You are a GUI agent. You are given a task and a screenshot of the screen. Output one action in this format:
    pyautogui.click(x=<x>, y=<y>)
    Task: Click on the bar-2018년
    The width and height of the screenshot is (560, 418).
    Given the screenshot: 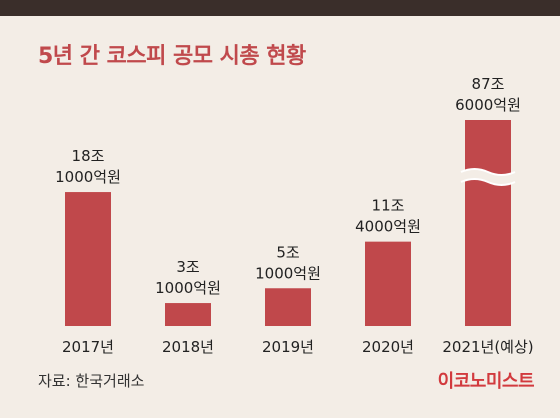 What is the action you would take?
    pyautogui.click(x=188, y=314)
    